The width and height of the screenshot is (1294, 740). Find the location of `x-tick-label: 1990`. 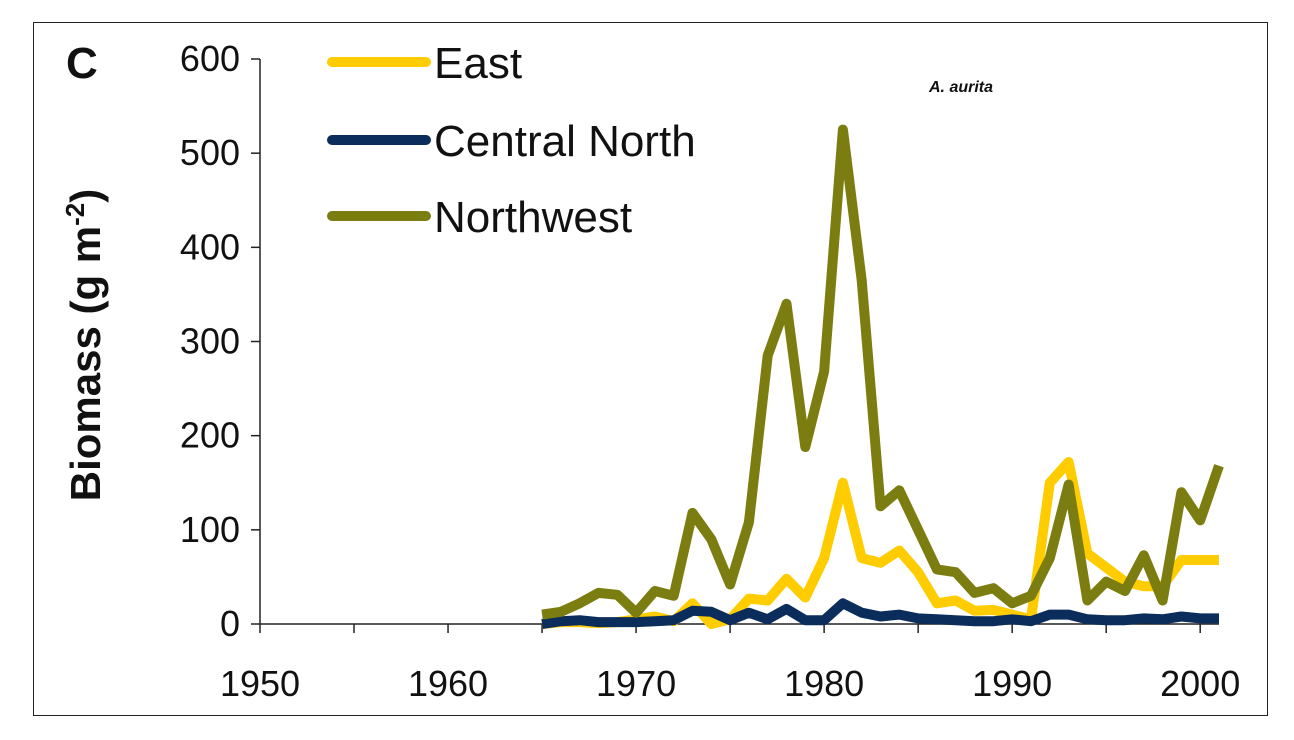

x-tick-label: 1990 is located at coordinates (1012, 683).